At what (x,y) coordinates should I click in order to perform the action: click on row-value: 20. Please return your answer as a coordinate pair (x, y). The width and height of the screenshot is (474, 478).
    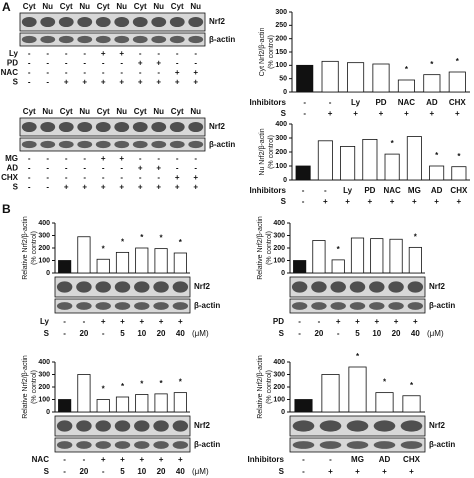
    Looking at the image, I should click on (83, 333).